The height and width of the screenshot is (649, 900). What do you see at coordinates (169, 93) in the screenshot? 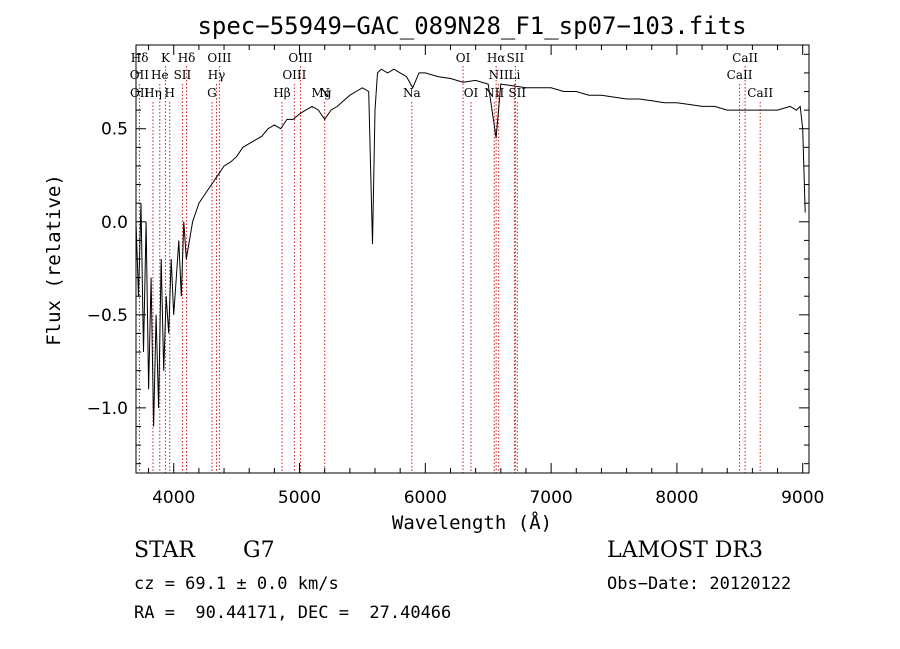
I see `line-marker-label: H` at bounding box center [169, 93].